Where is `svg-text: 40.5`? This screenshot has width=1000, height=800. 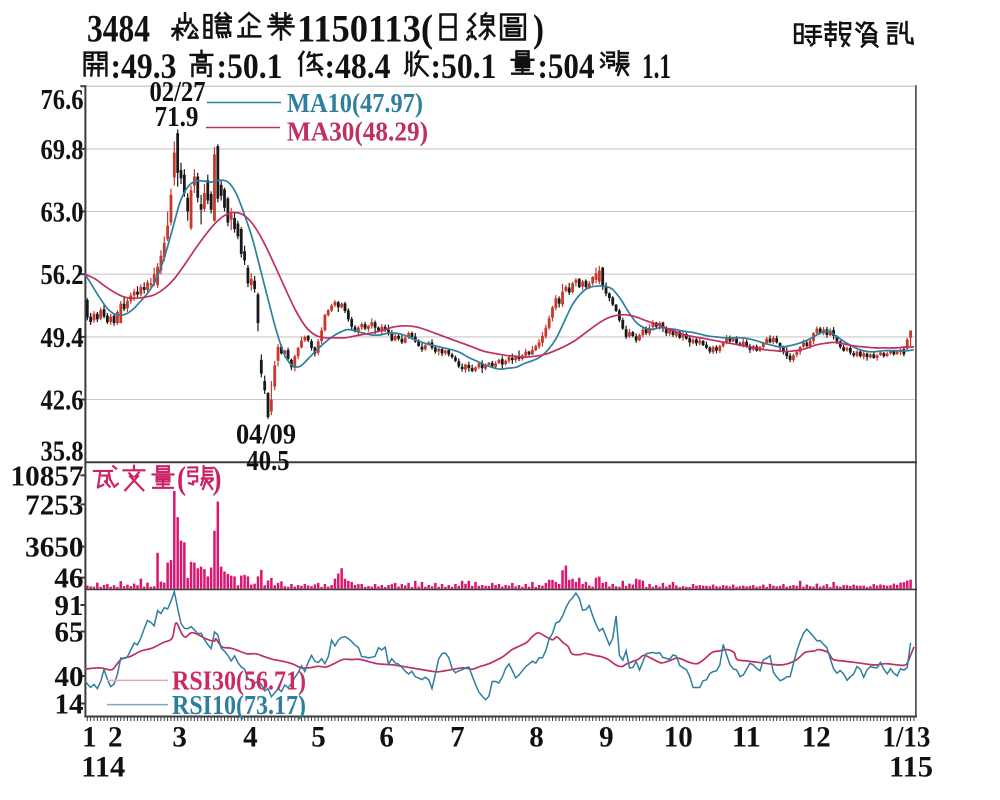
svg-text: 40.5 is located at coordinates (268, 461).